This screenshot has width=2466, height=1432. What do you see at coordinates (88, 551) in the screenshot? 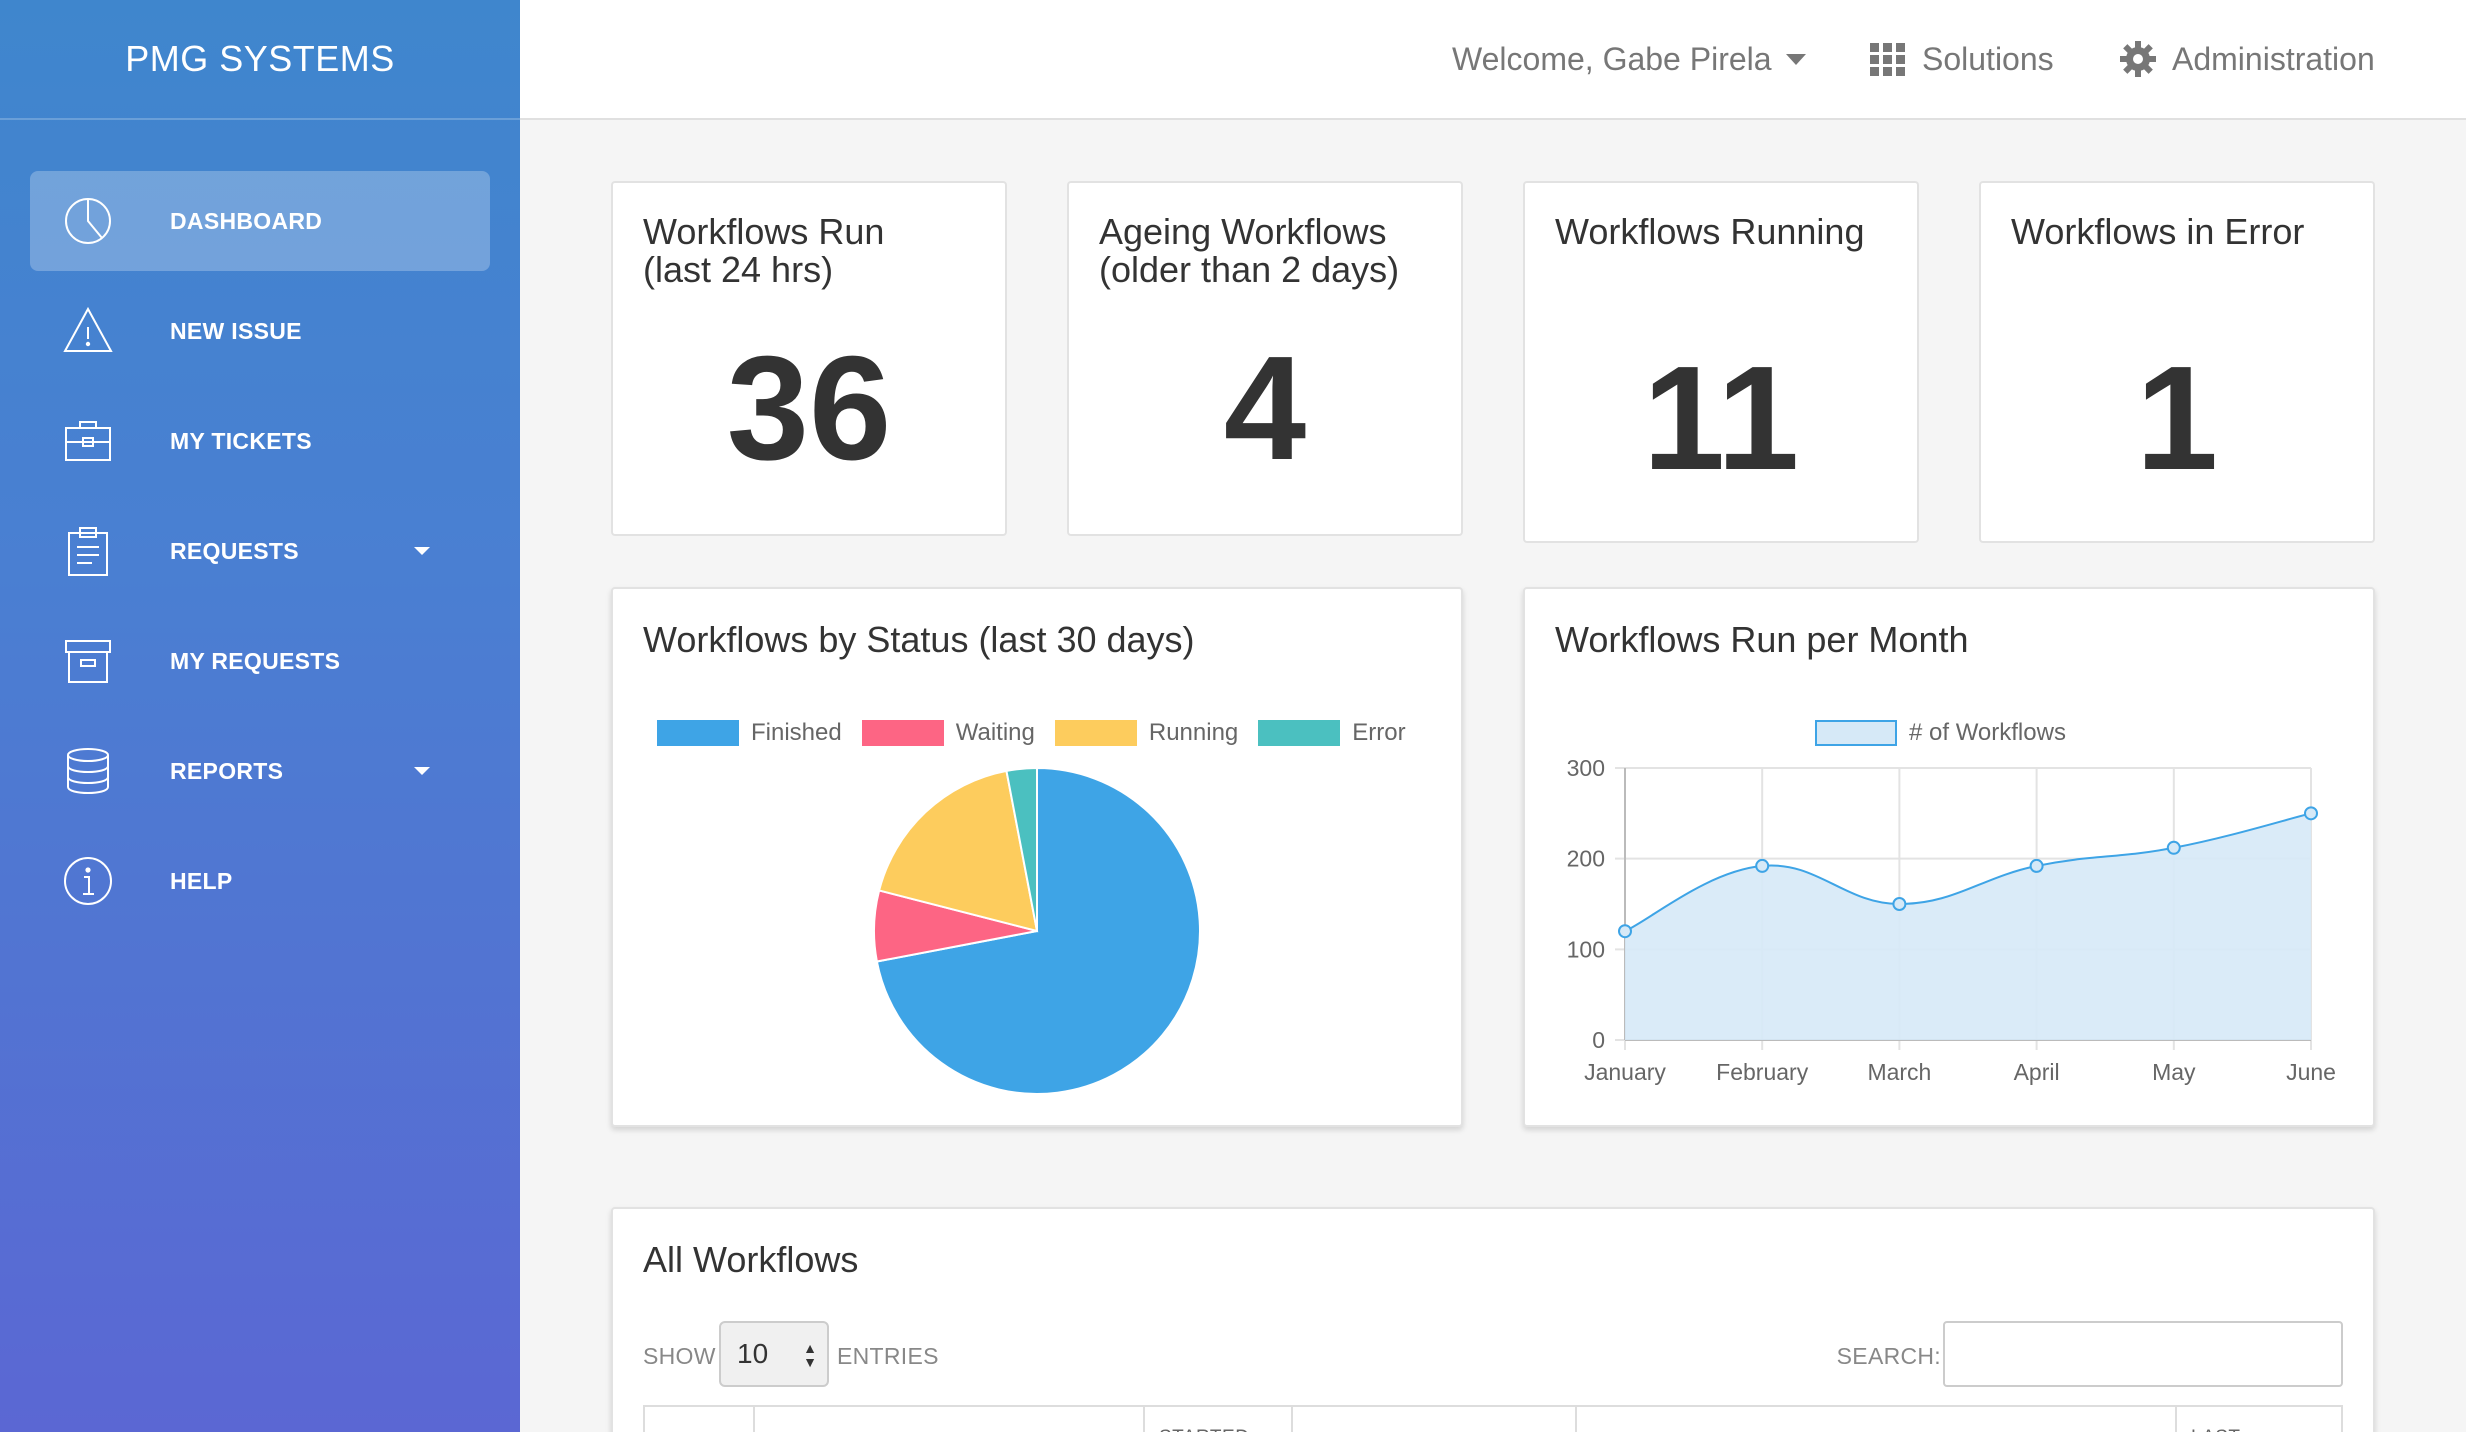
I see `clipboard-icon` at bounding box center [88, 551].